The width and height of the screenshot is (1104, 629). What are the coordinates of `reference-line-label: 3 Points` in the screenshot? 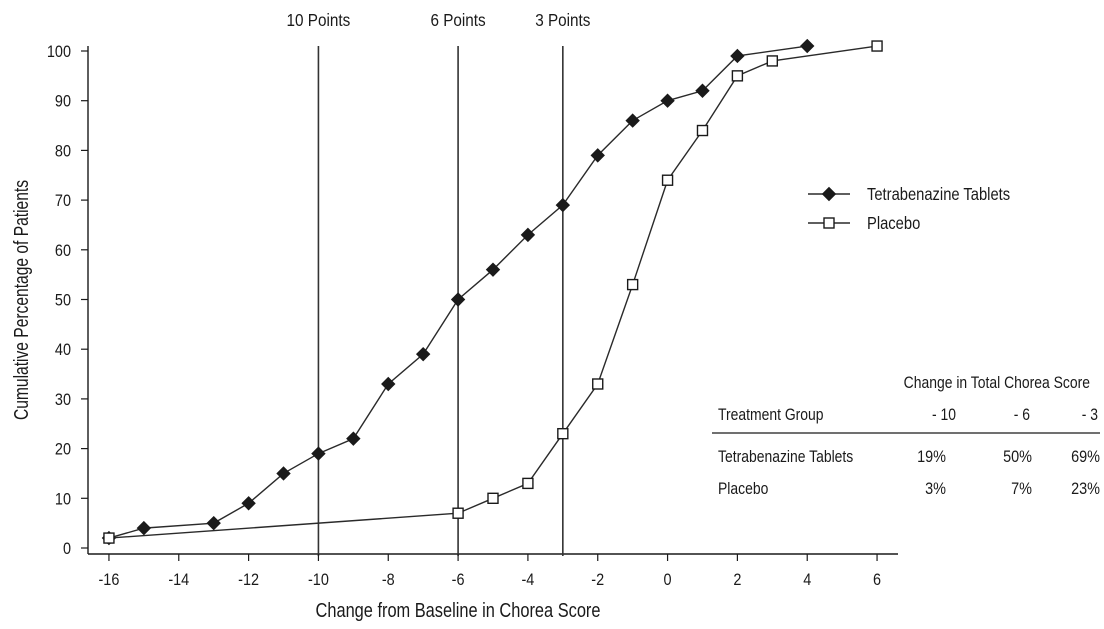 It's located at (562, 20).